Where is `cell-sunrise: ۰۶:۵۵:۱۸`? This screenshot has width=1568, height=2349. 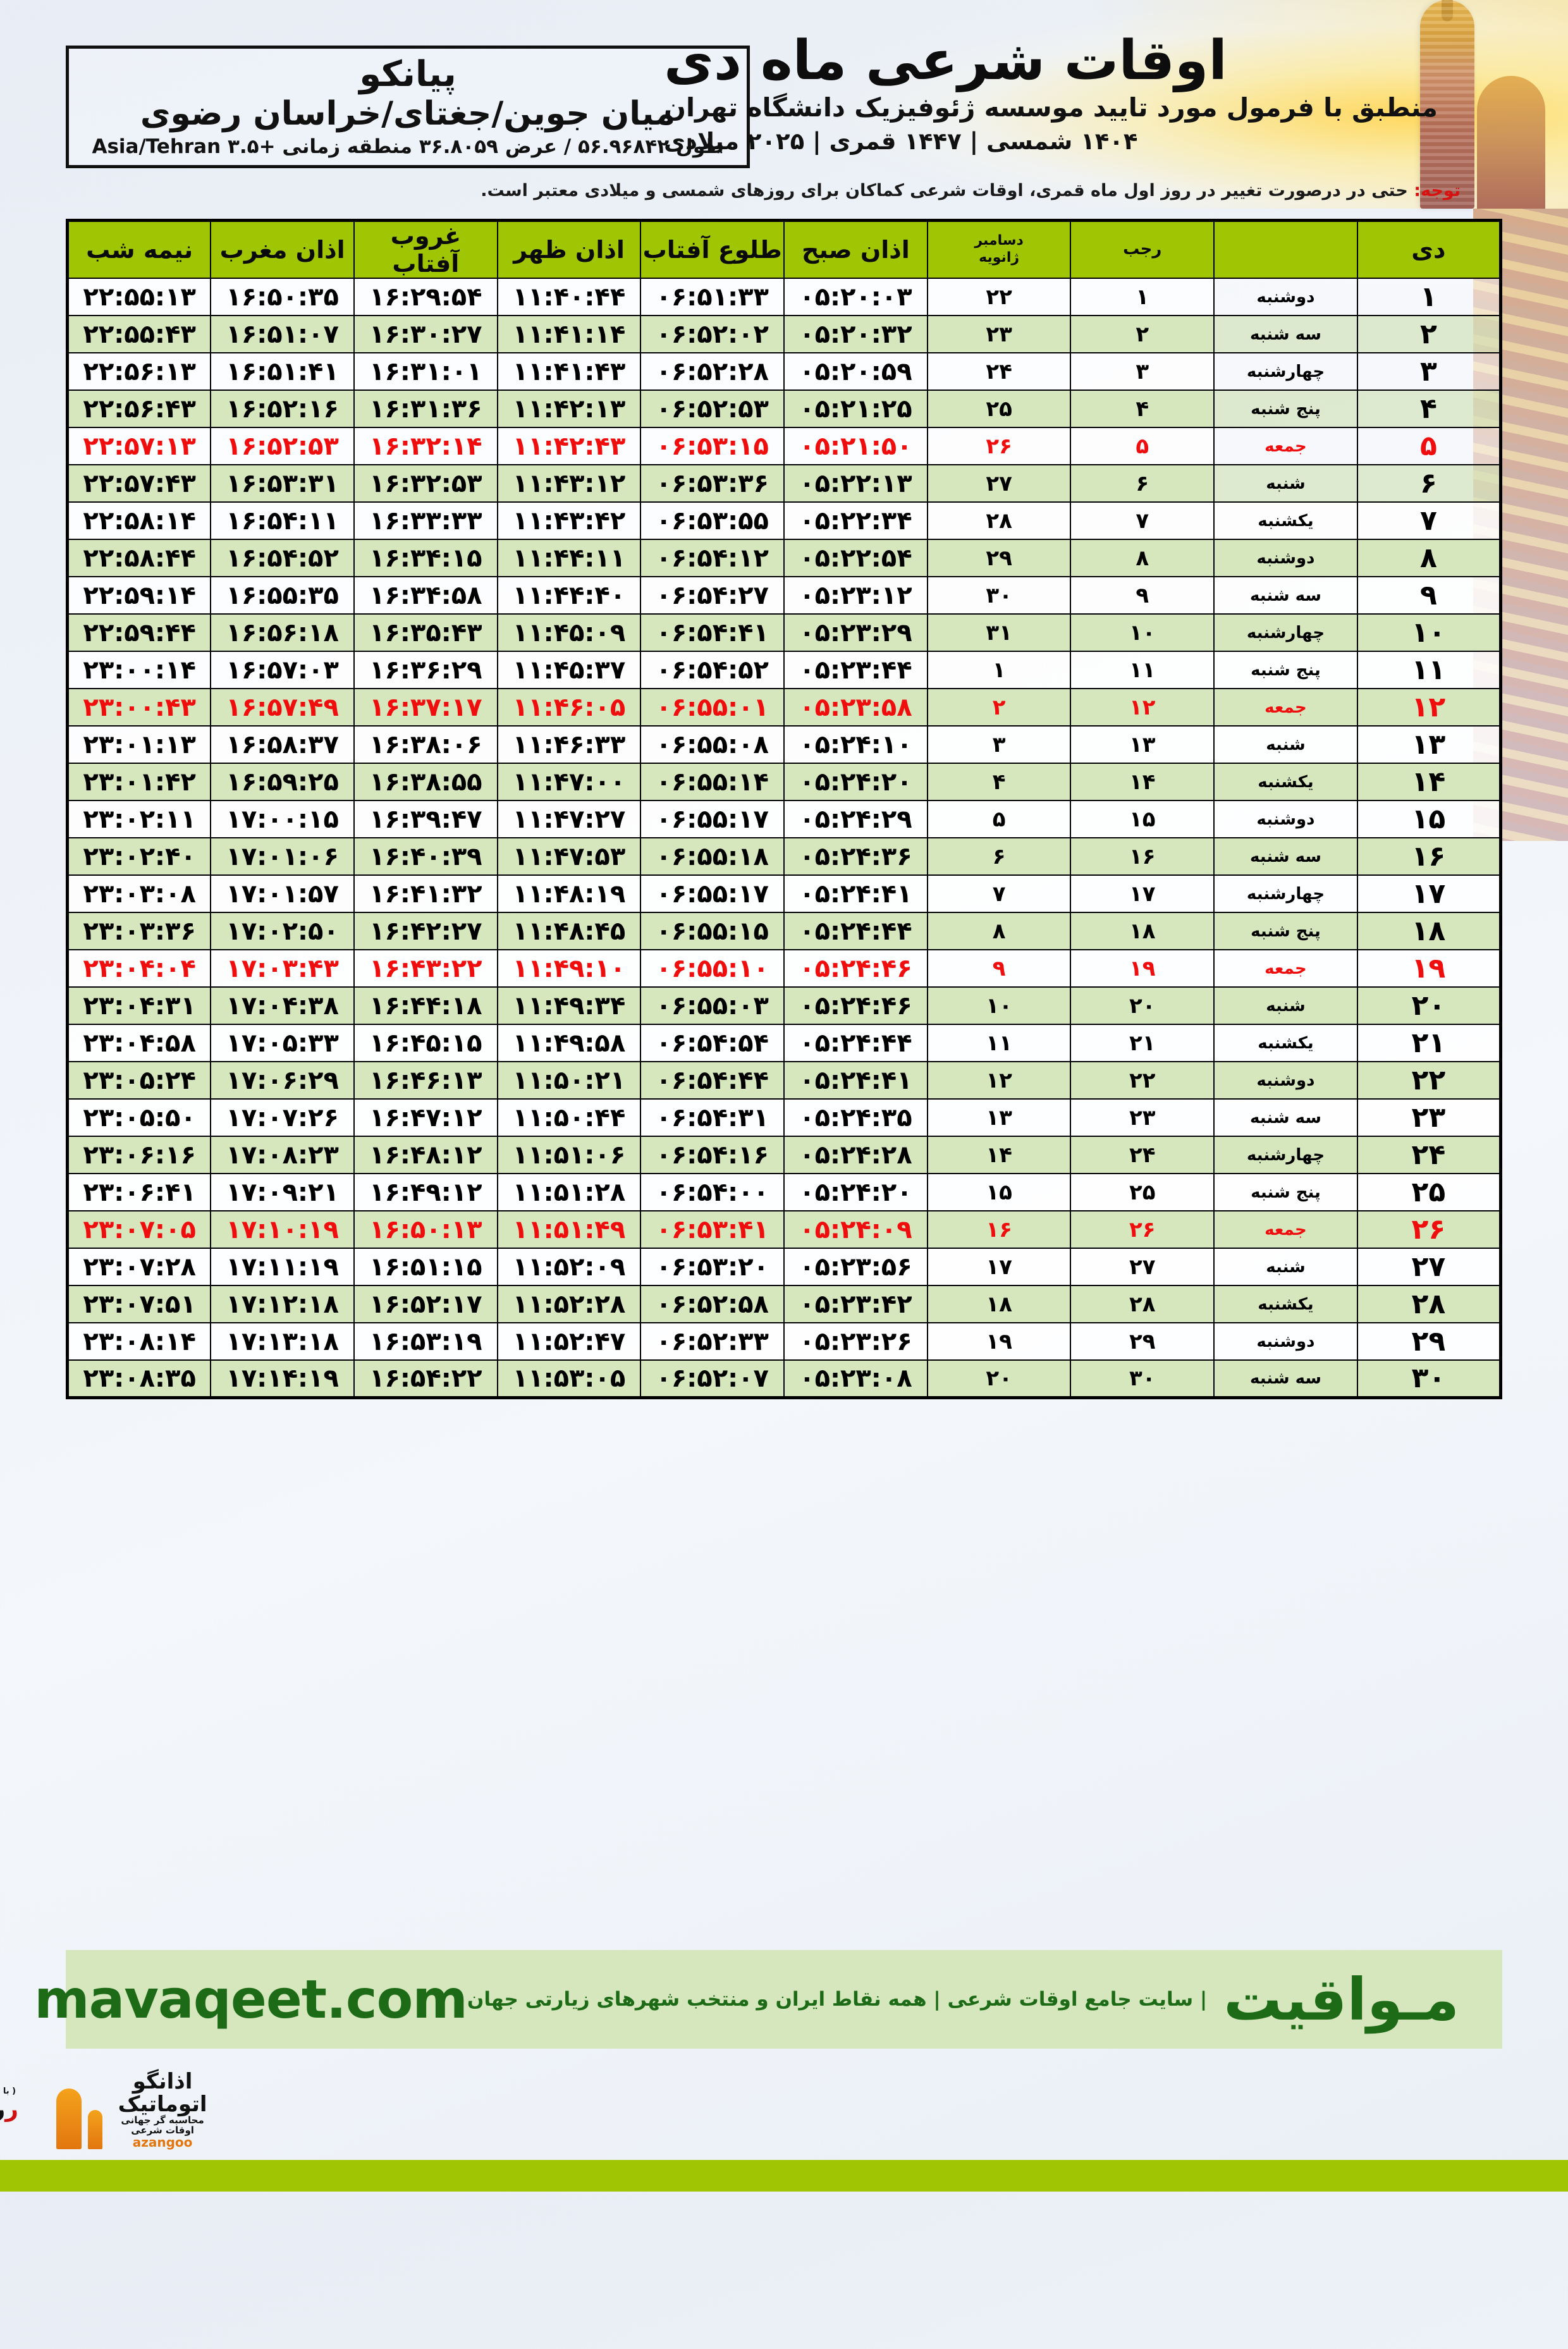 cell-sunrise: ۰۶:۵۵:۱۸ is located at coordinates (712, 856).